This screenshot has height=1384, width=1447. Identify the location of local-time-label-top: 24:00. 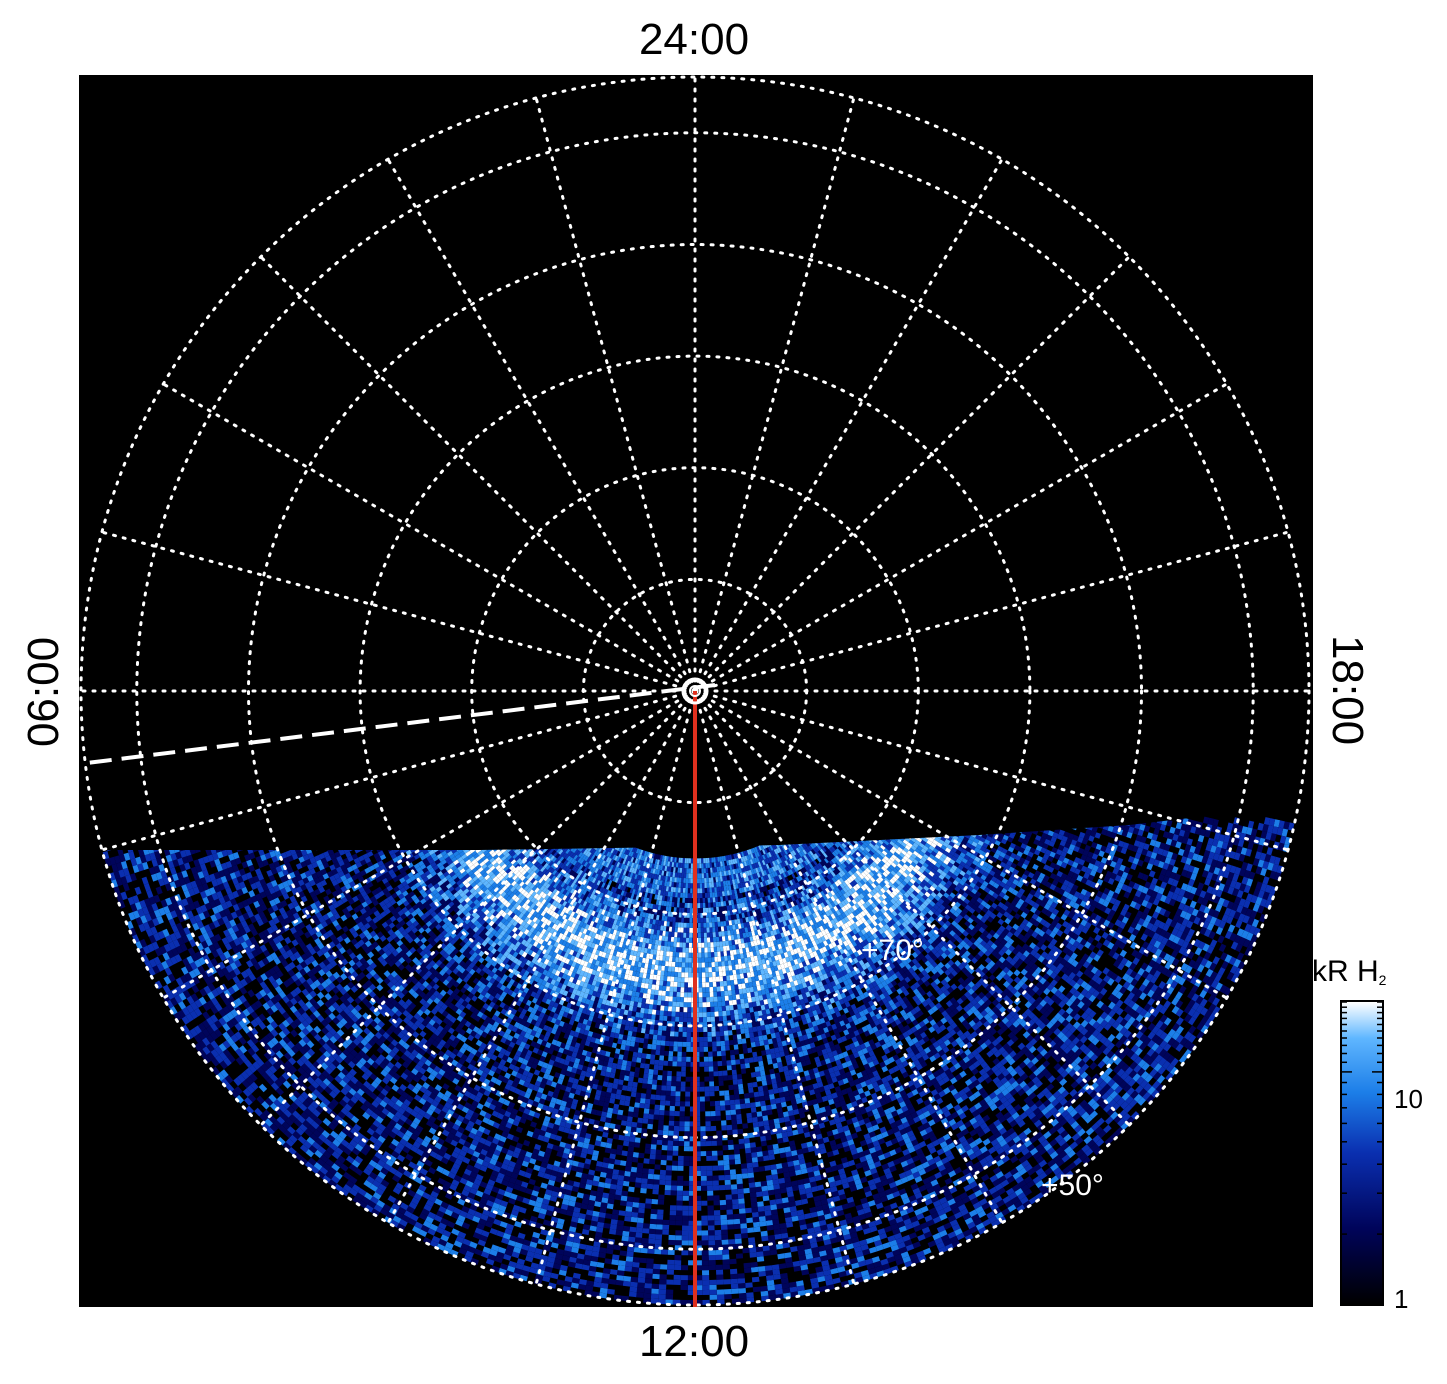
(694, 39).